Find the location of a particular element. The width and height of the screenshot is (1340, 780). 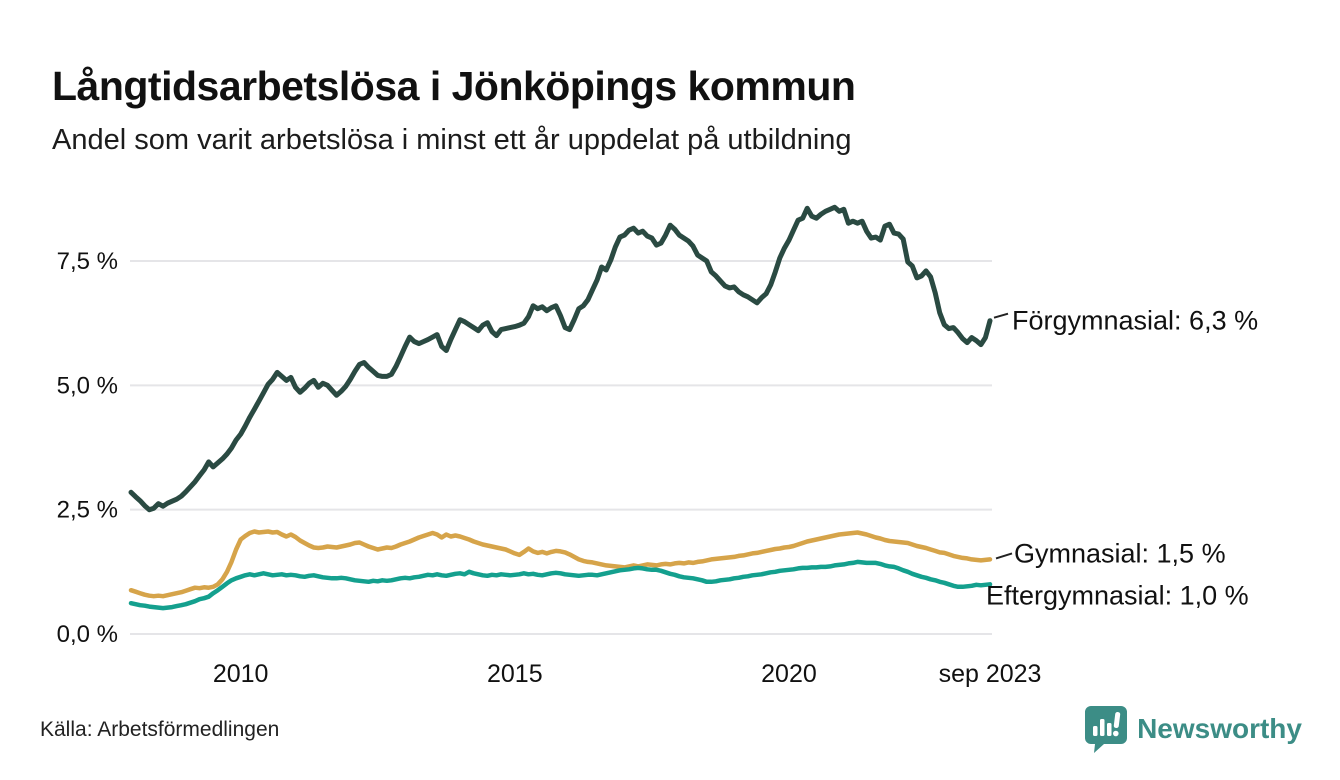

source-note: Källa: Arbetsförmedlingen is located at coordinates (160, 729).